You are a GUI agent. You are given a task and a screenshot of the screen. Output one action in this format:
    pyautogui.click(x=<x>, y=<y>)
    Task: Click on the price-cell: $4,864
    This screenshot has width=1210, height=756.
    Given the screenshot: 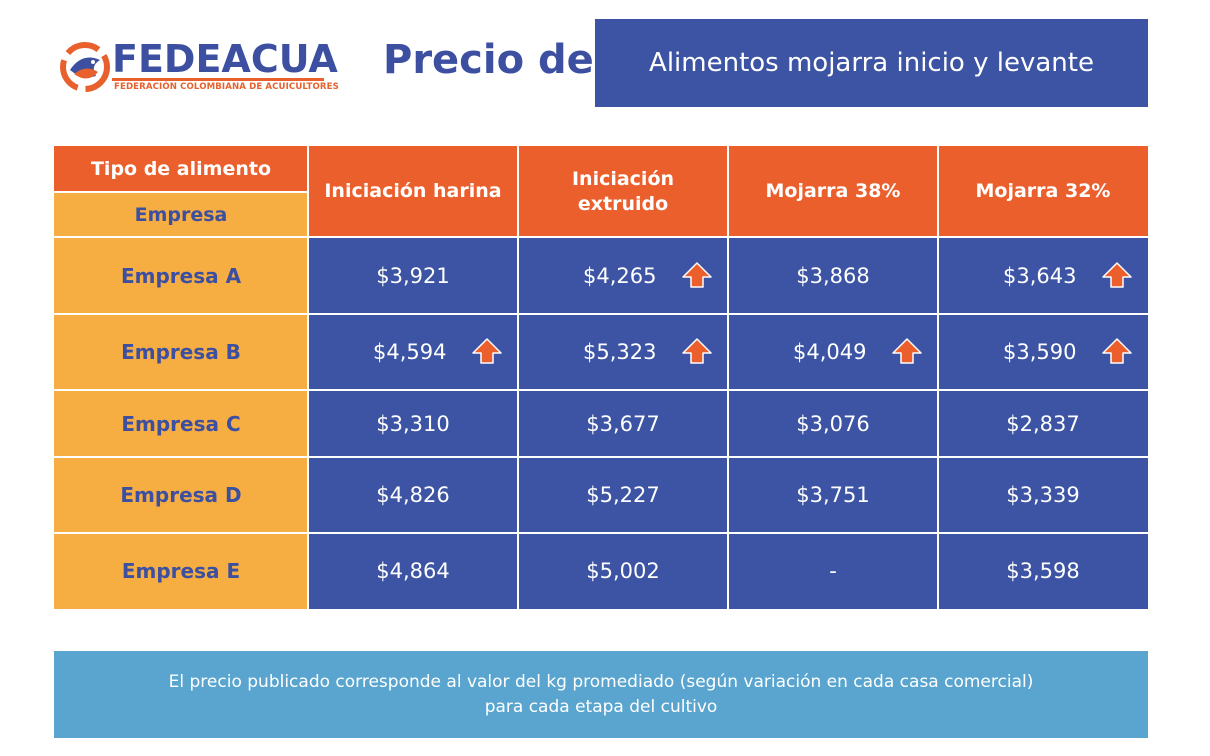 What is the action you would take?
    pyautogui.click(x=413, y=571)
    